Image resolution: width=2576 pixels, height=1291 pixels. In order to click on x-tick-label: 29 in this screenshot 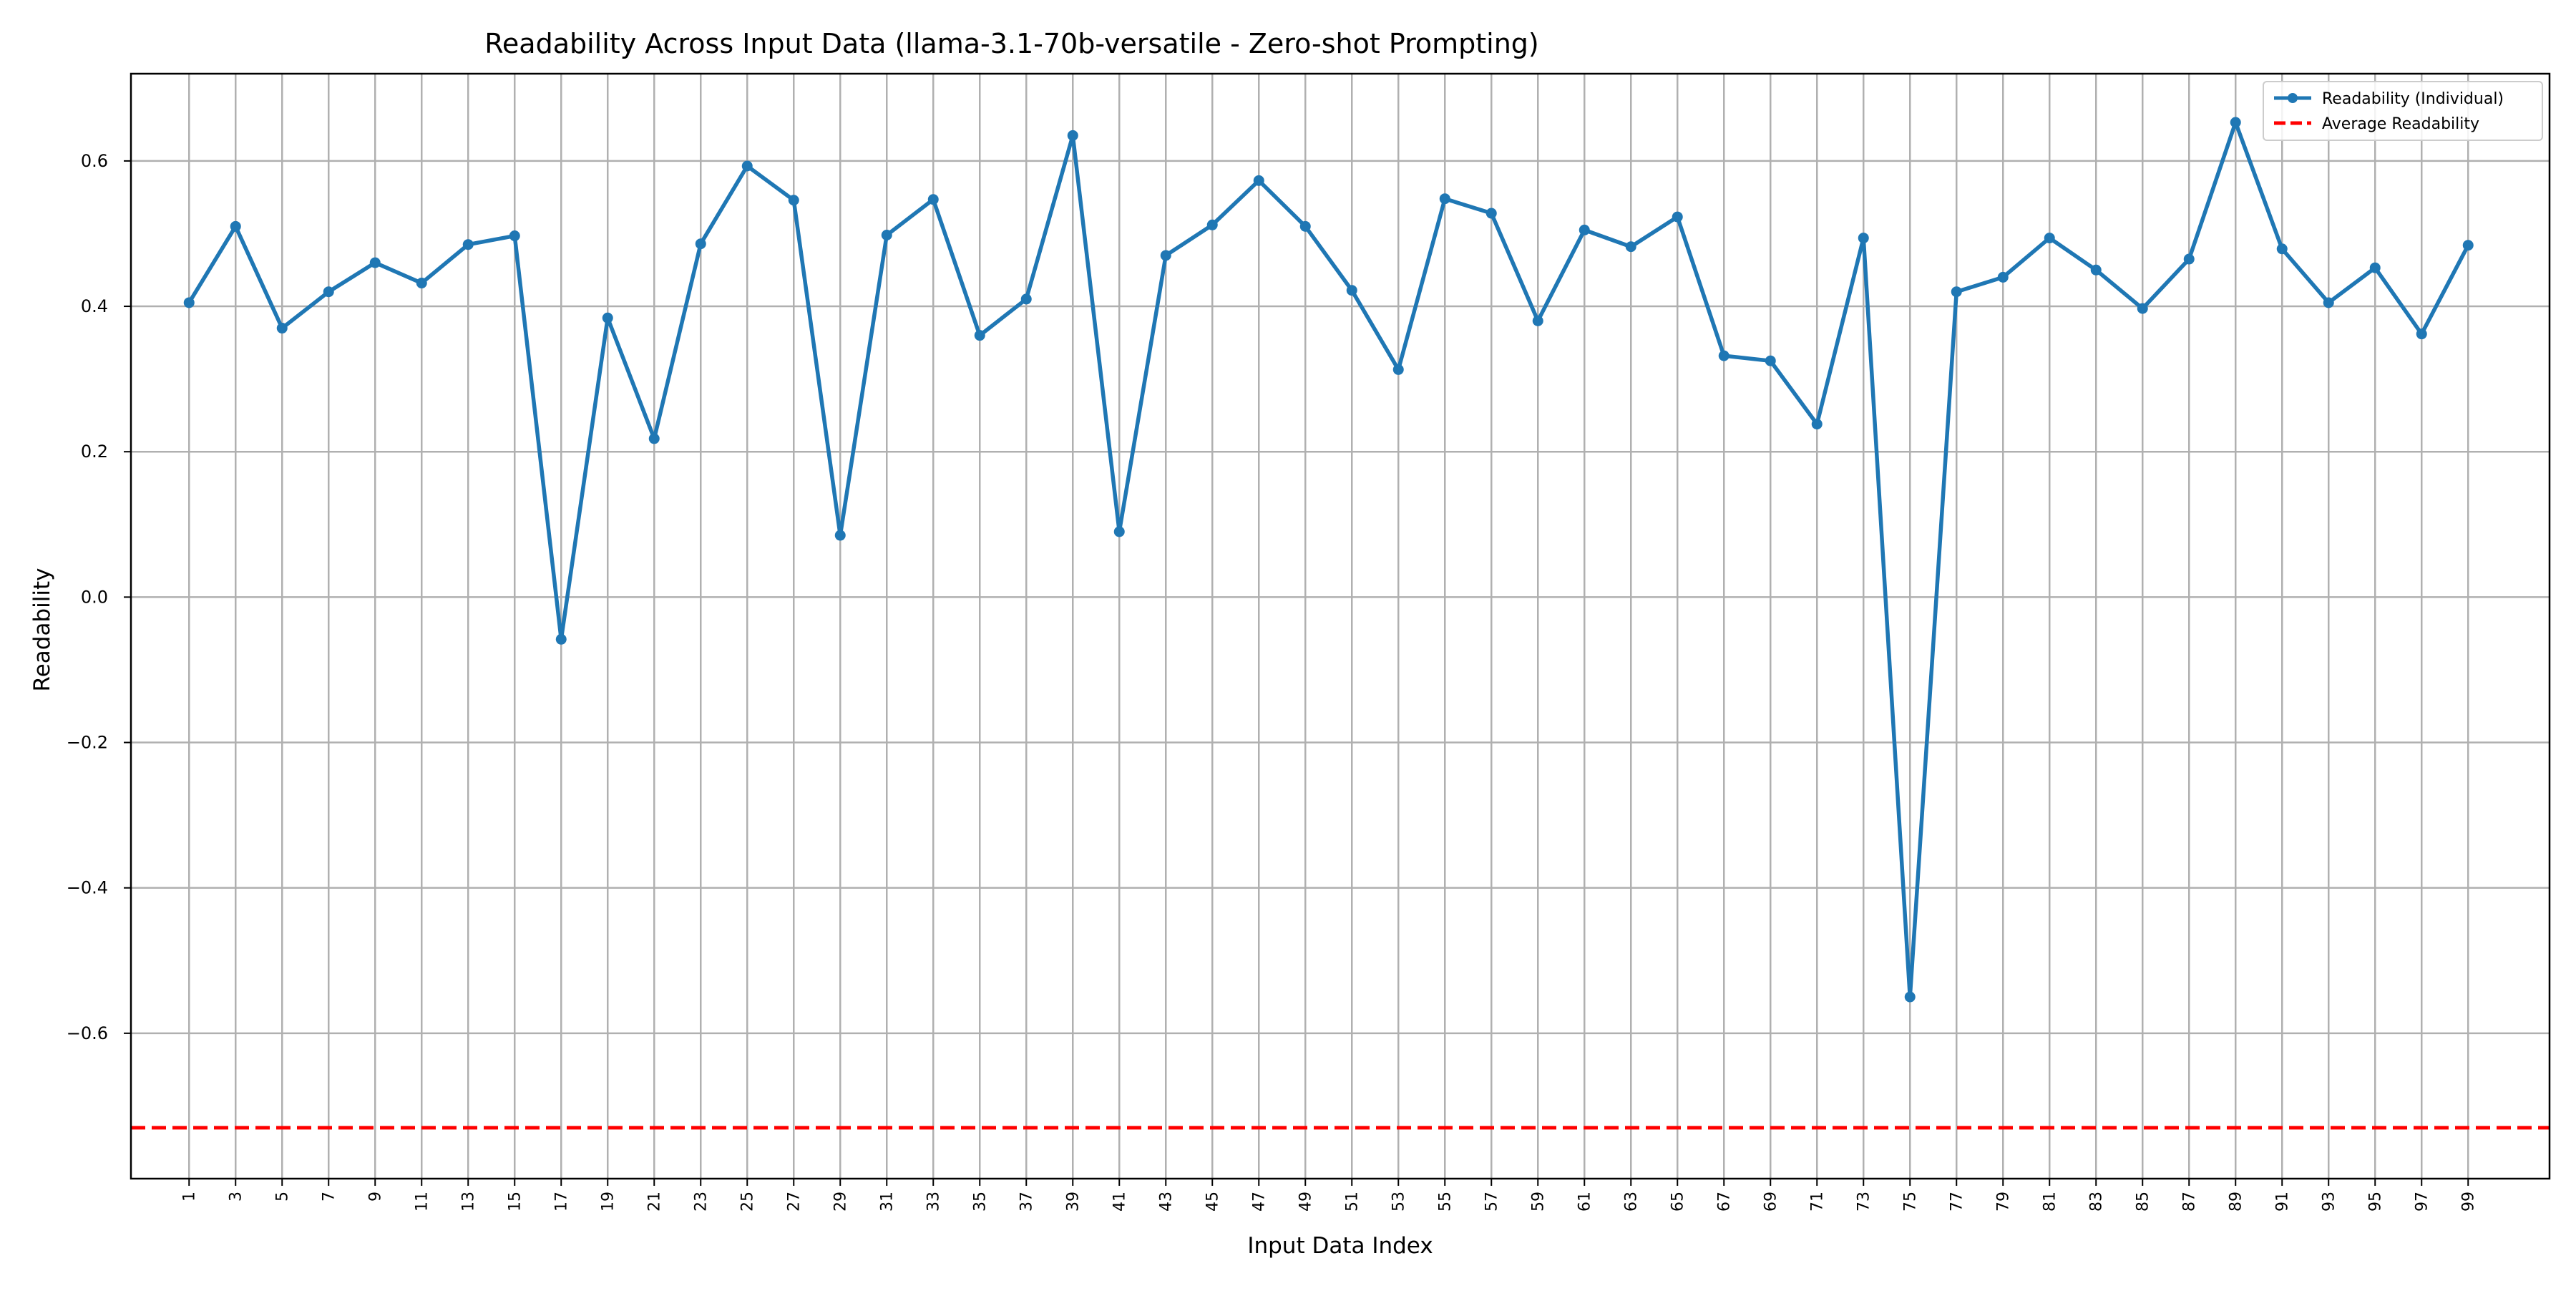, I will do `click(840, 1202)`.